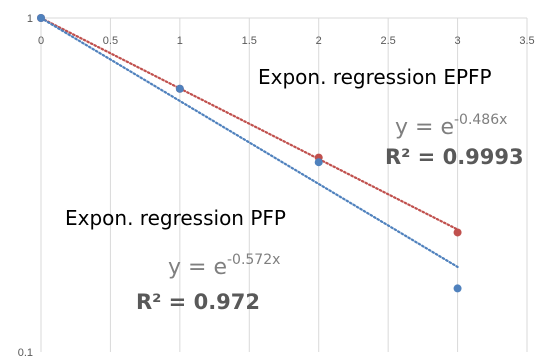 The height and width of the screenshot is (362, 539). I want to click on x-tick-label-3: 1.5, so click(249, 41).